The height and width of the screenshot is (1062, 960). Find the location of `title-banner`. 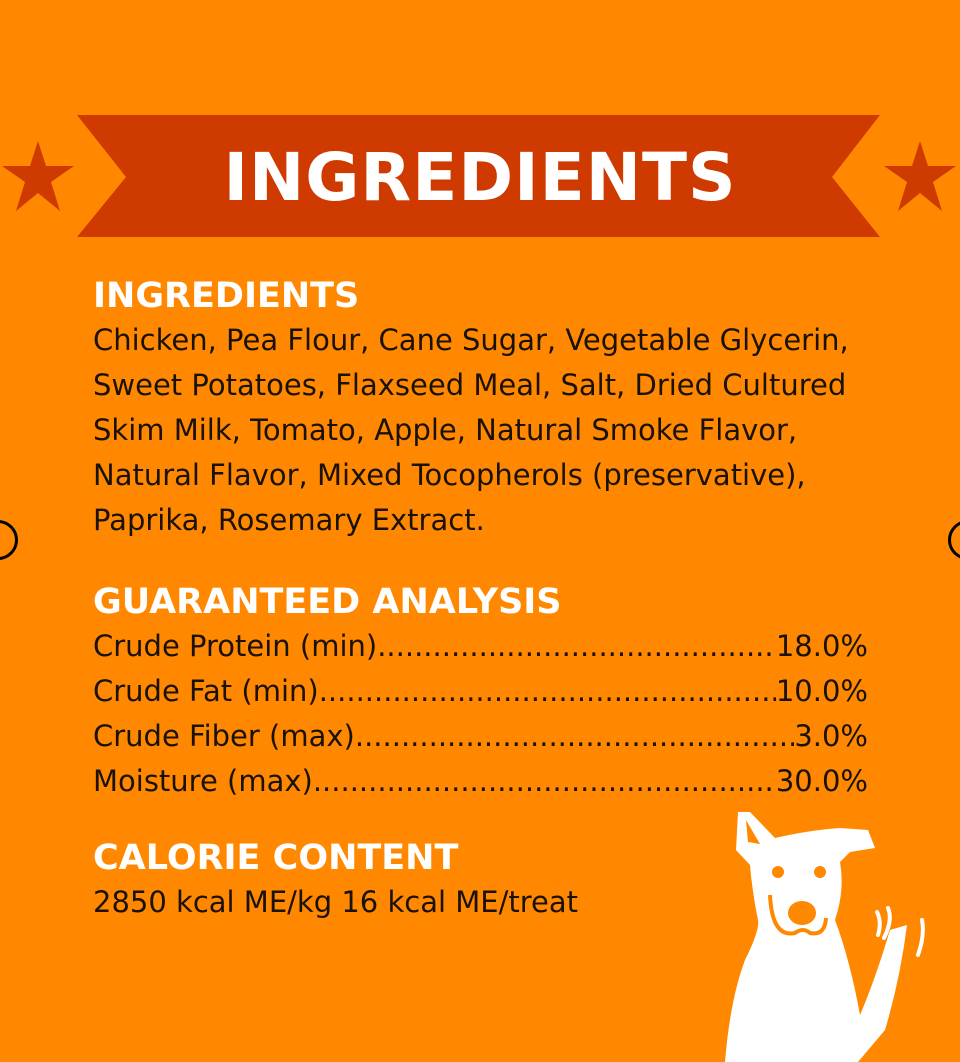

title-banner is located at coordinates (479, 176).